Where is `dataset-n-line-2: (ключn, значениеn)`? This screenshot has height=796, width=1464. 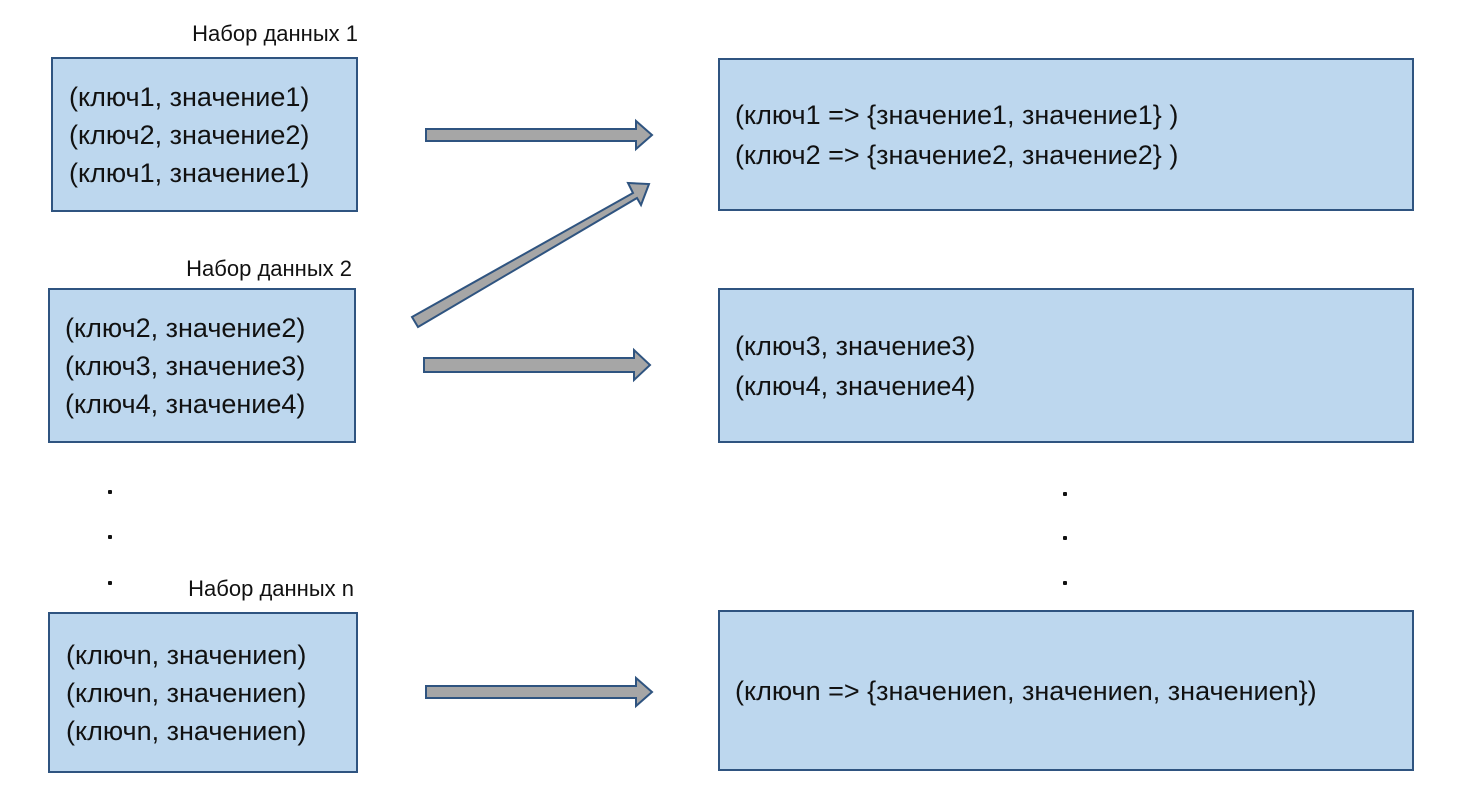 dataset-n-line-2: (ключn, значениеn) is located at coordinates (186, 692).